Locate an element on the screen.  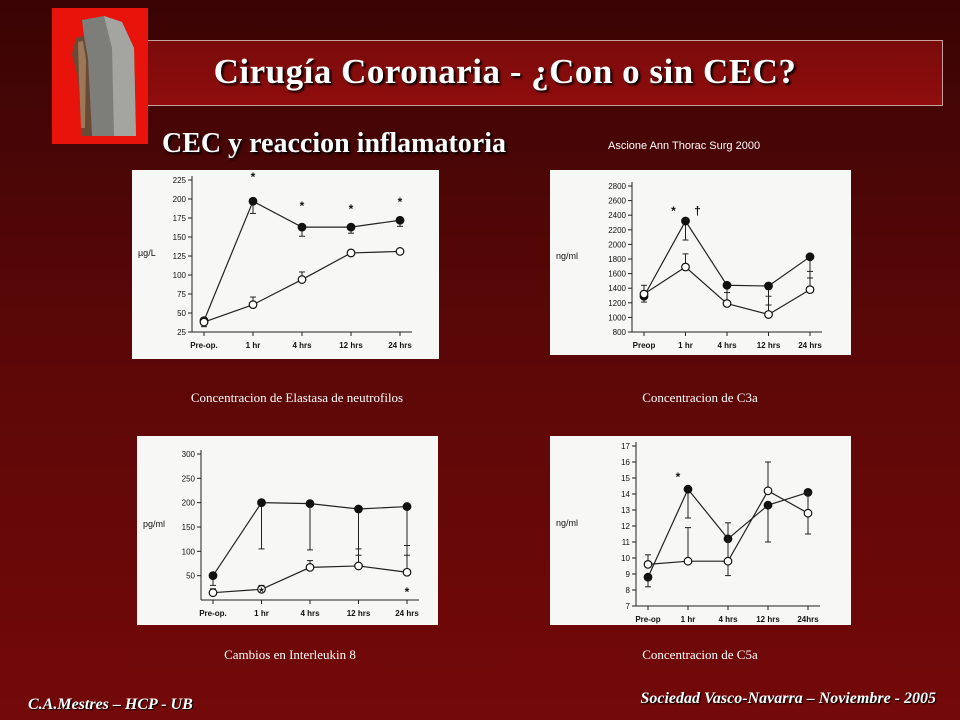
y-tick-label: 25 is located at coordinates (181, 332).